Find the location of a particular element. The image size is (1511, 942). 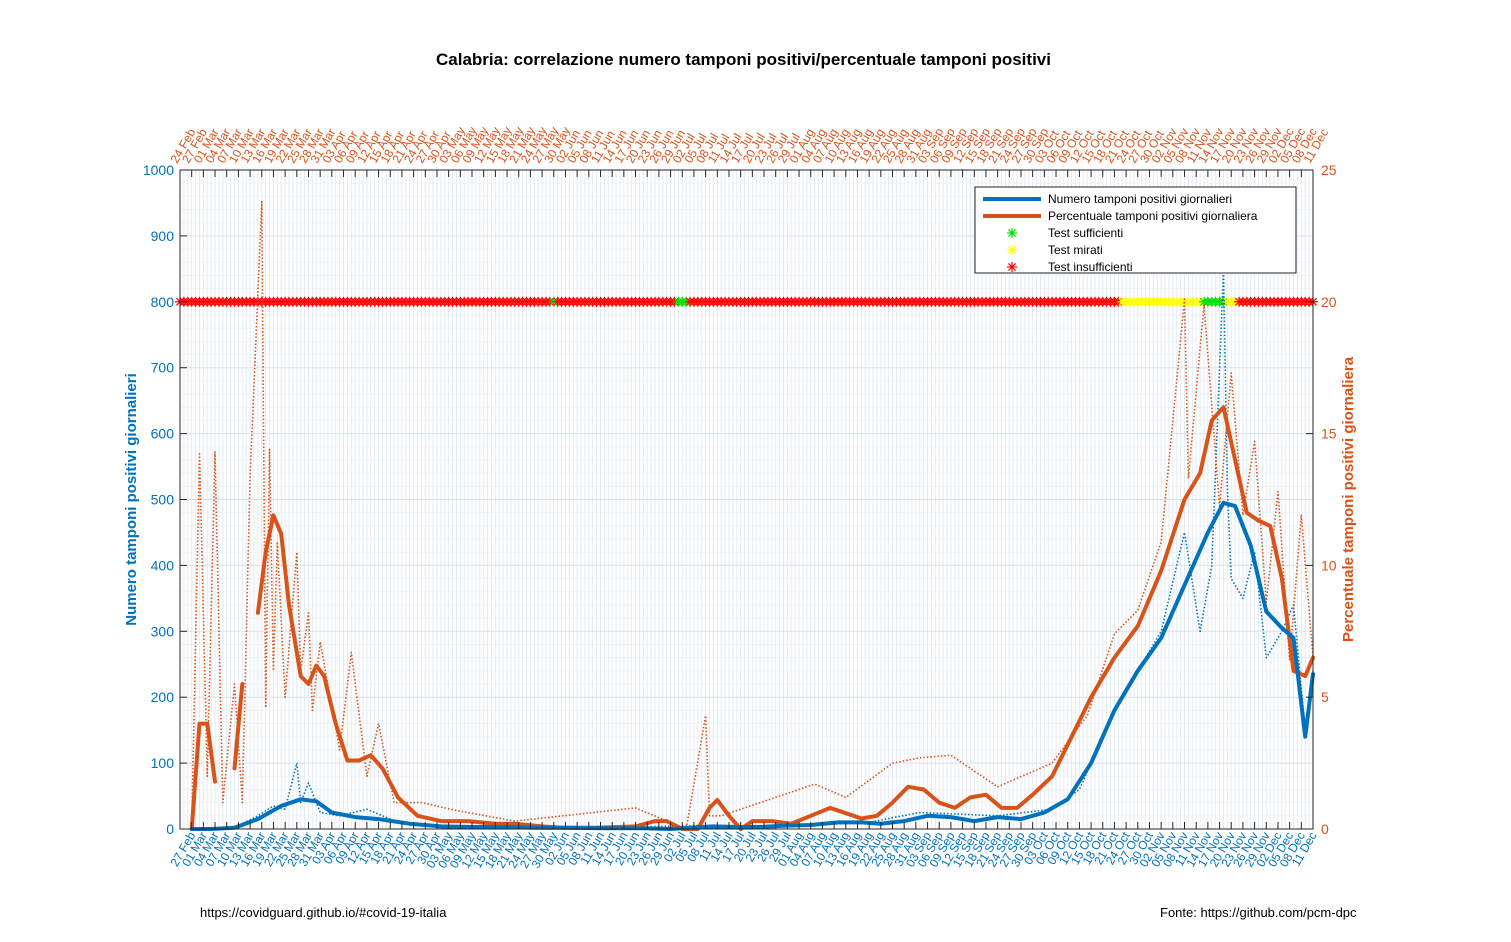

legend-item-mirati: Test mirati is located at coordinates (1055, 250).